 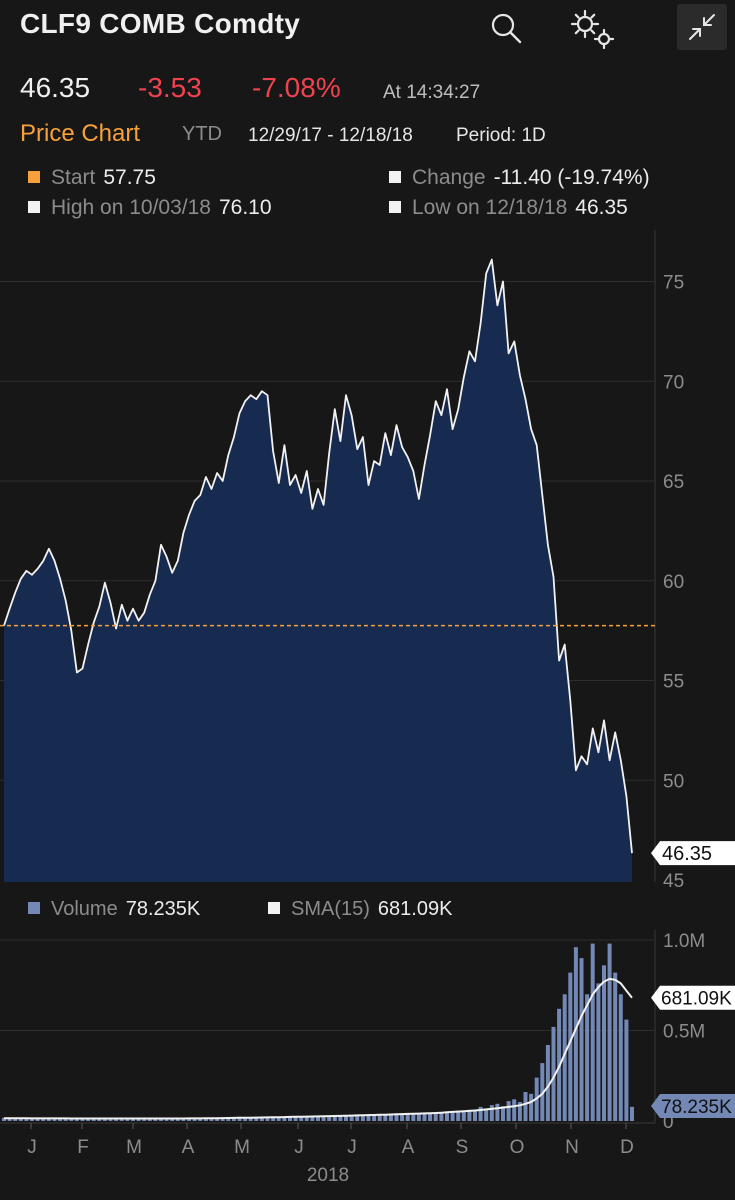 I want to click on stat-start-value: 57.75, so click(x=129, y=177).